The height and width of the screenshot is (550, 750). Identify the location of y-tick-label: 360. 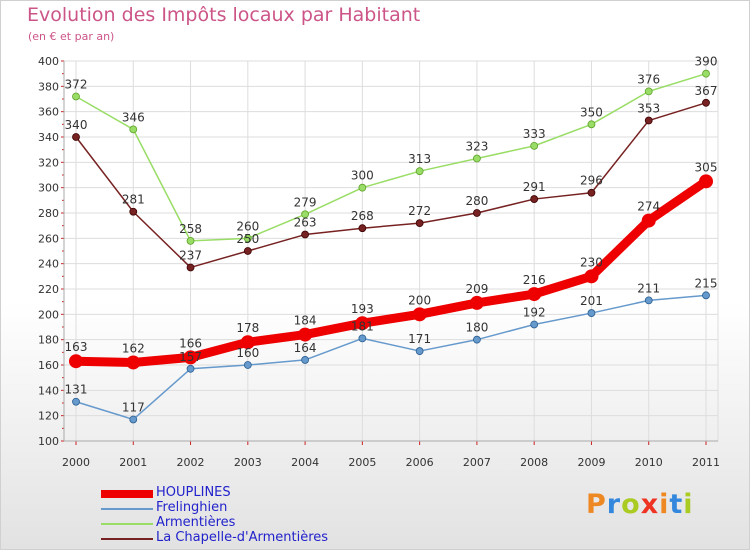
(48, 112).